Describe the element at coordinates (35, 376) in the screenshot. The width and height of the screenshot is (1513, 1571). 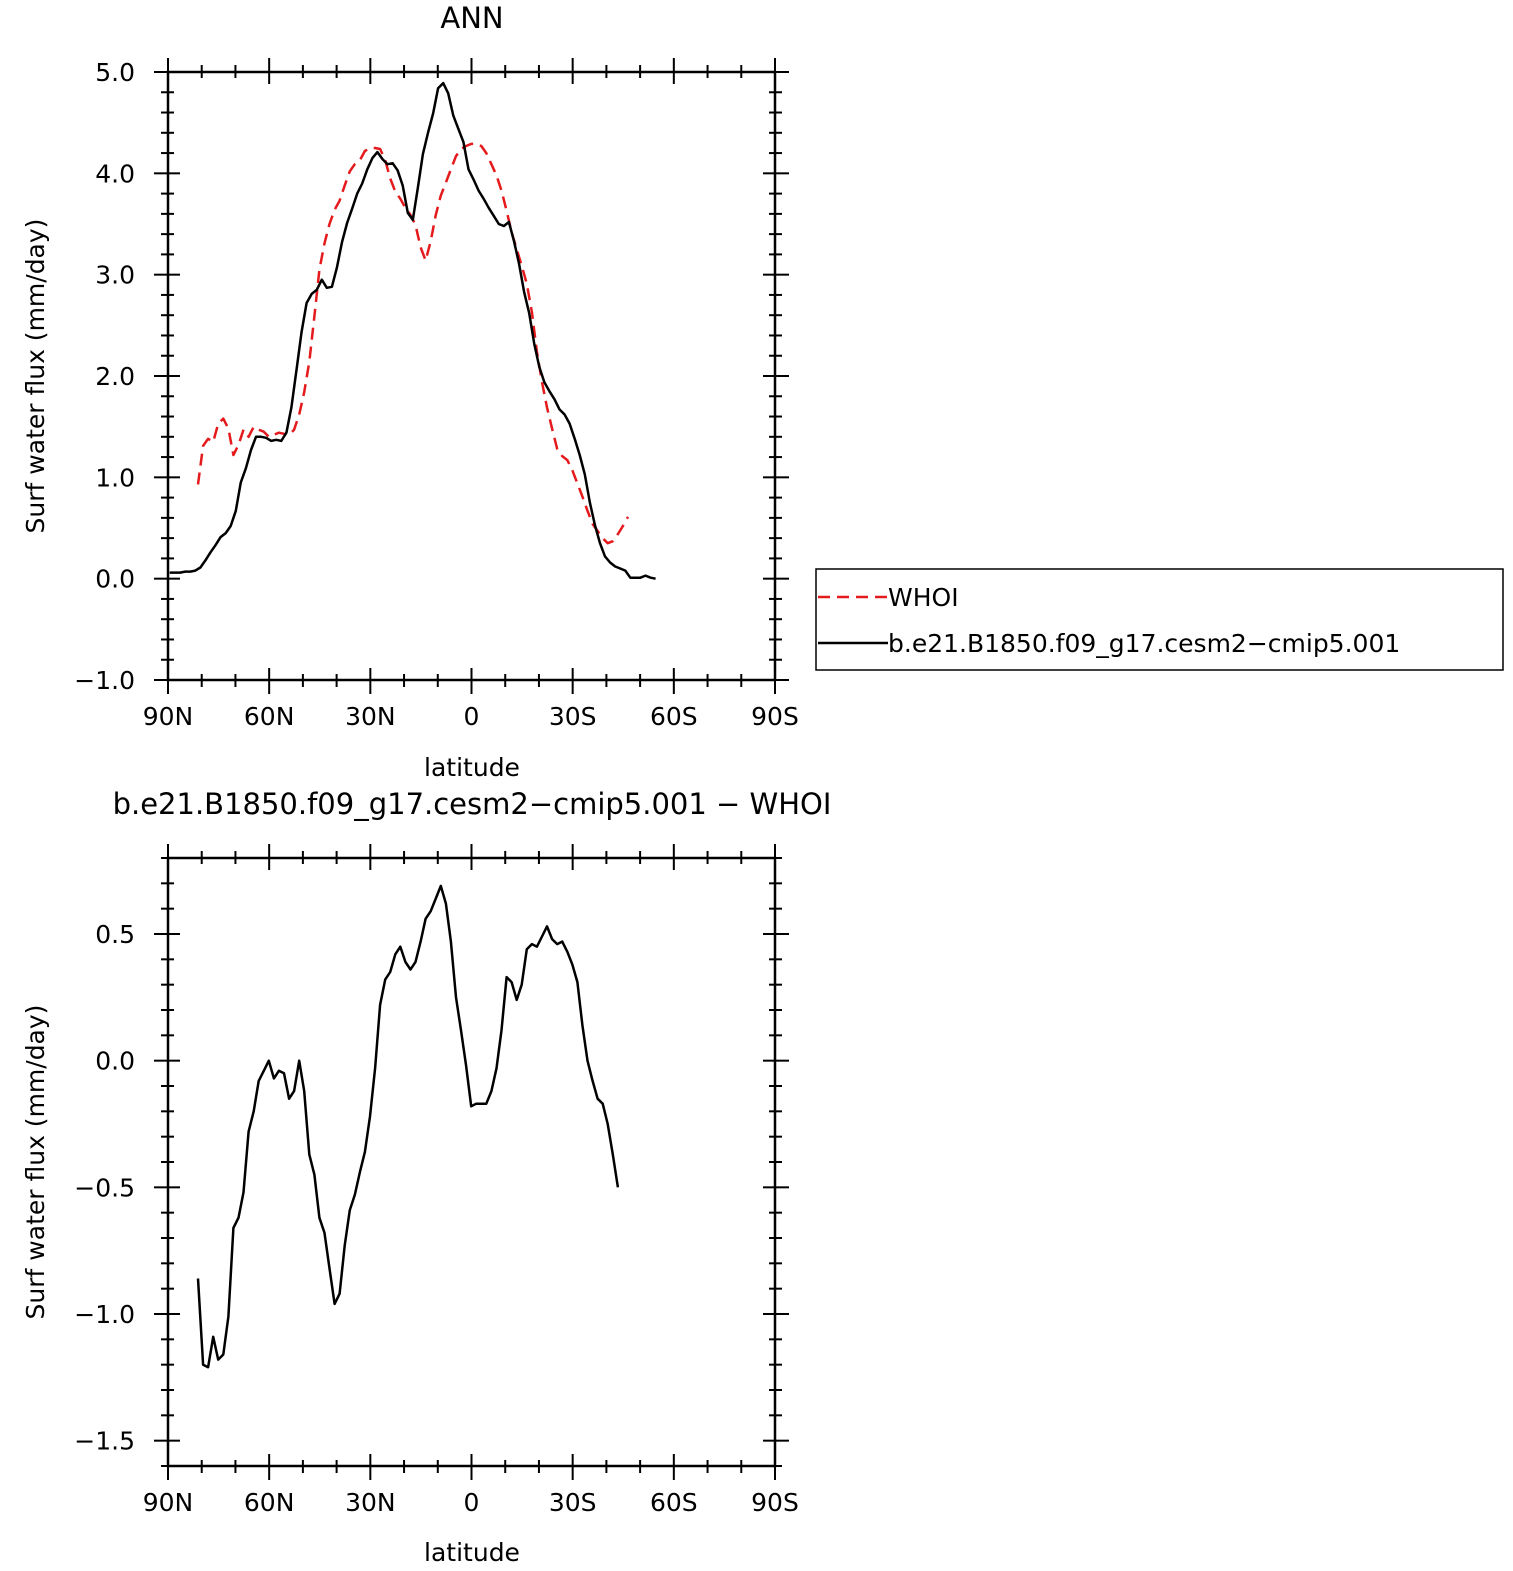
I see `top-y-axis-title: Surf water flux (mm/day)` at that location.